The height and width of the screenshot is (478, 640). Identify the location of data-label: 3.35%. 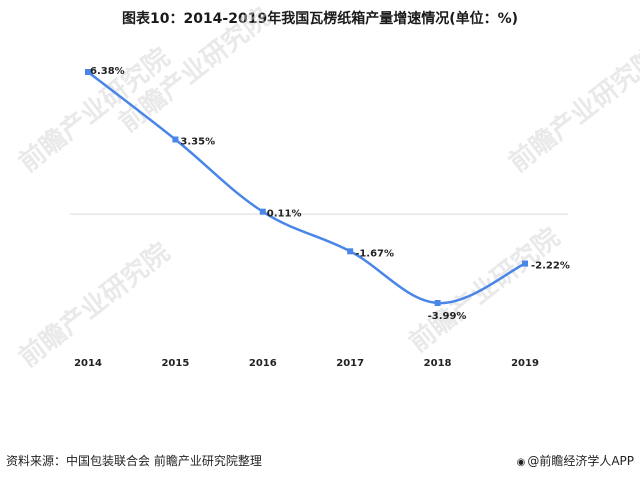
(197, 141).